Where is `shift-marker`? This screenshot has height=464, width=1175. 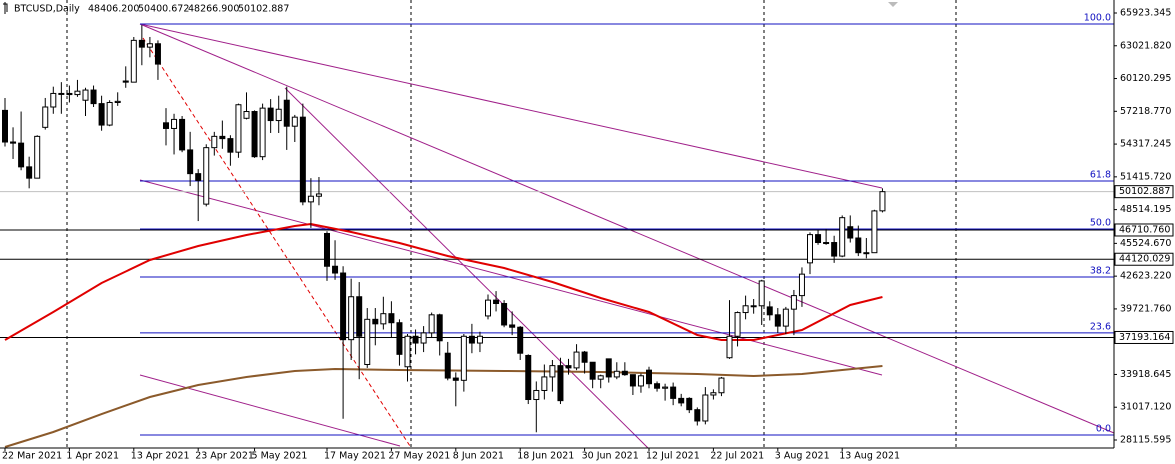
shift-marker is located at coordinates (893, 4).